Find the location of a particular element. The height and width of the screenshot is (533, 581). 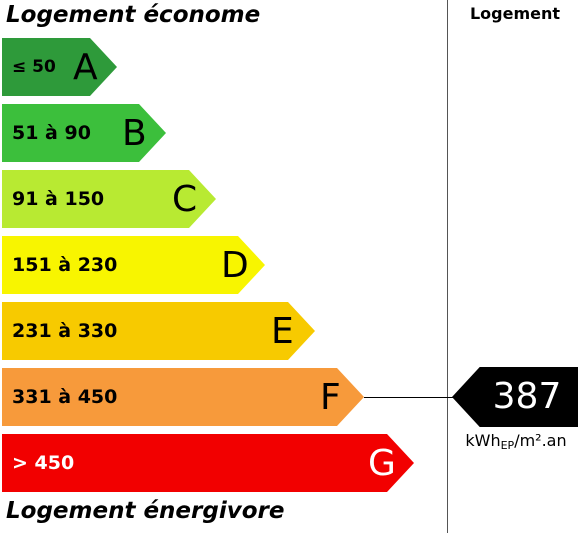

indicator-pointer-line is located at coordinates (410, 397).